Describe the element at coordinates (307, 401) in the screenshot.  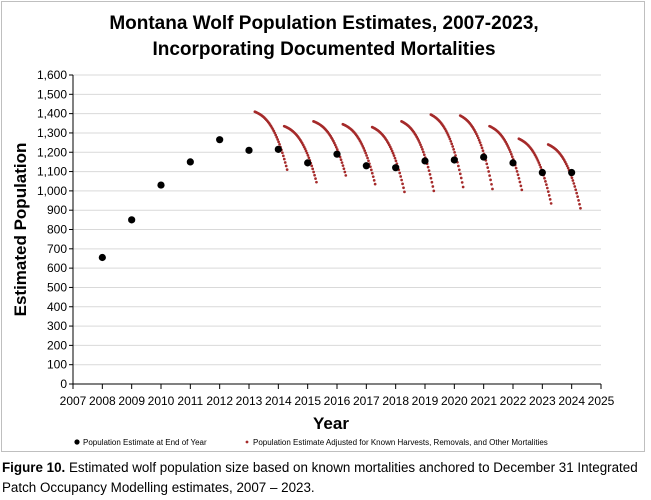
I see `x-tick-label: 2015` at that location.